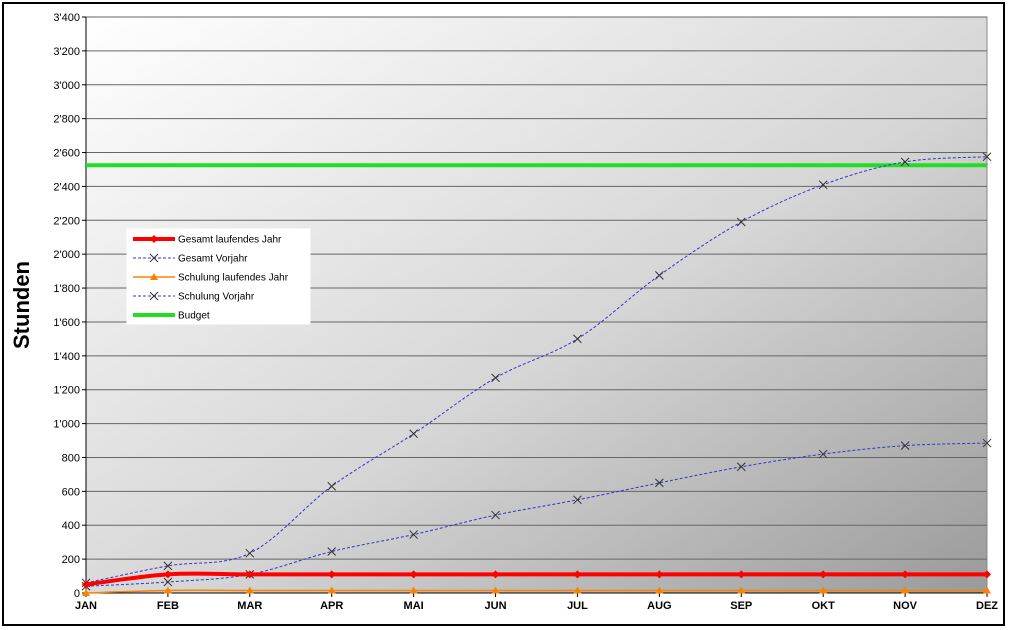 The height and width of the screenshot is (630, 1009). What do you see at coordinates (230, 240) in the screenshot?
I see `legend-label: Gesamt laufendes Jahr` at bounding box center [230, 240].